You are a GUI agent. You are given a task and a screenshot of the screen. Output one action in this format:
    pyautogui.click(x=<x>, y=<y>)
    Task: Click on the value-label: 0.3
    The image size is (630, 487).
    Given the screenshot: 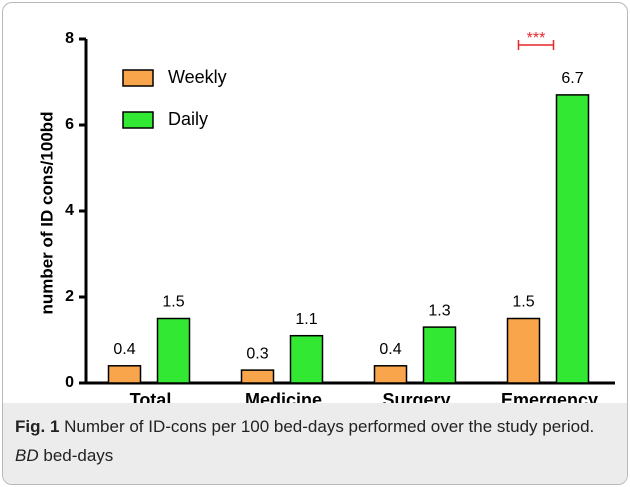 What is the action you would take?
    pyautogui.click(x=257, y=353)
    